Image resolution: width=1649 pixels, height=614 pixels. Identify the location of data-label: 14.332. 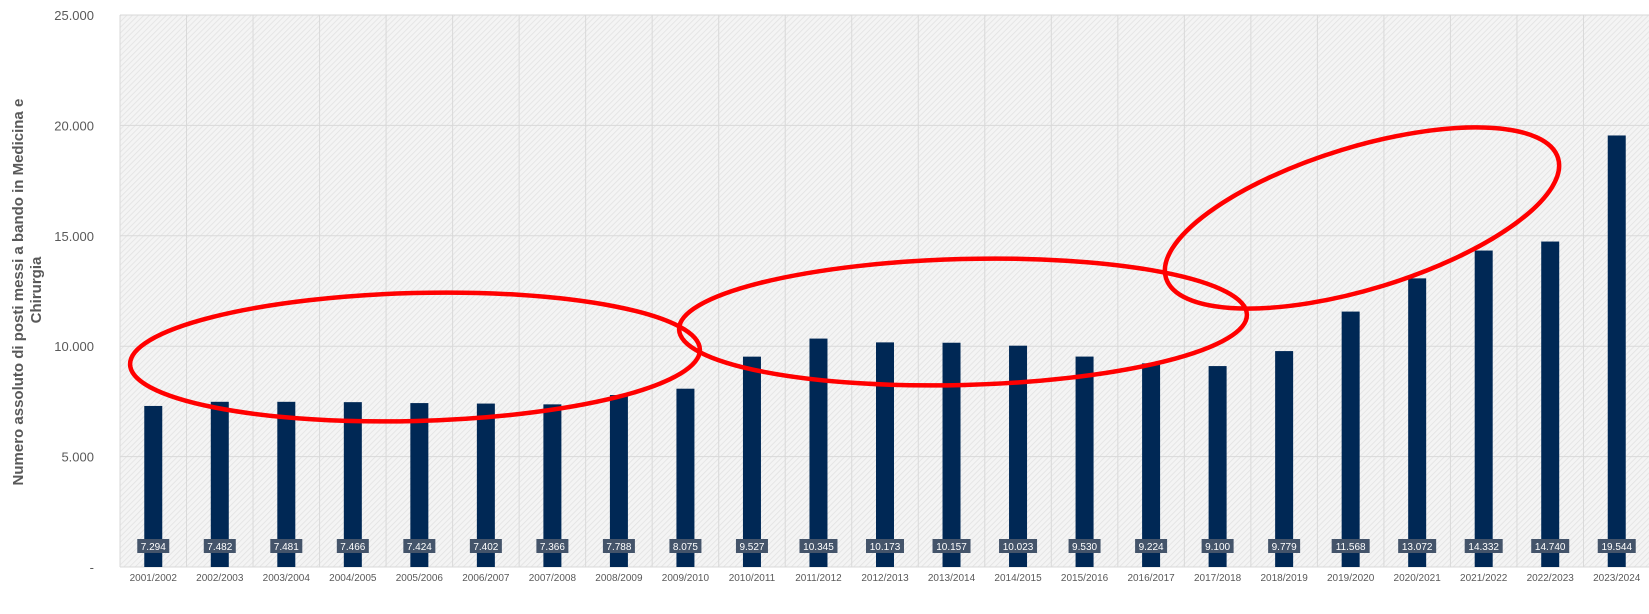
(1483, 547).